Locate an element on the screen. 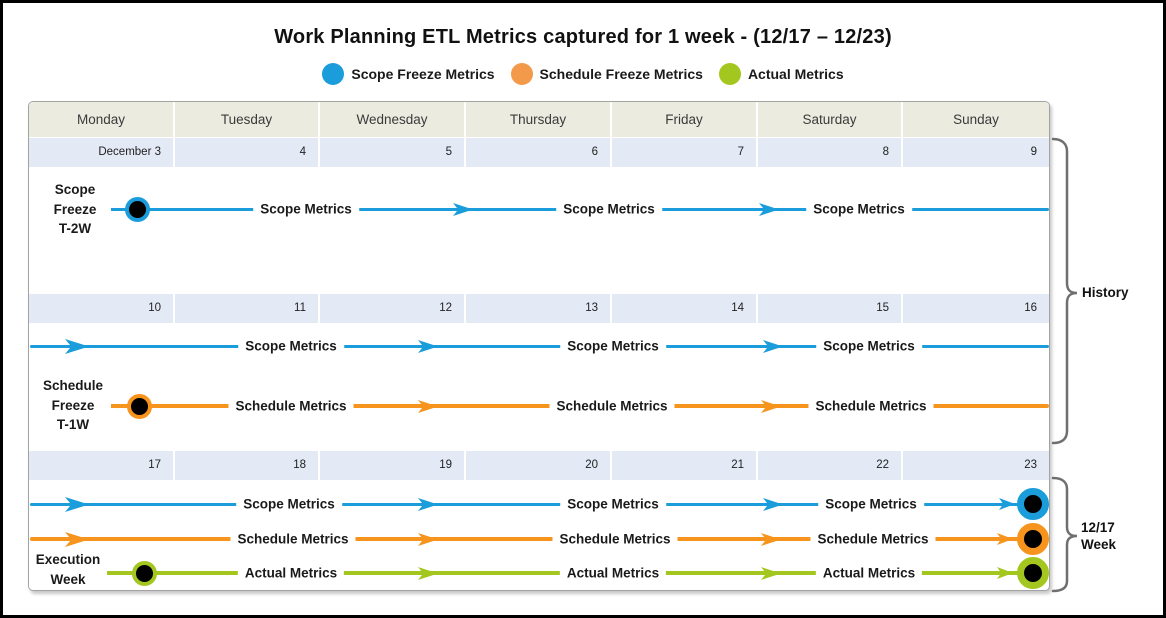  date-cell: 16 is located at coordinates (976, 308).